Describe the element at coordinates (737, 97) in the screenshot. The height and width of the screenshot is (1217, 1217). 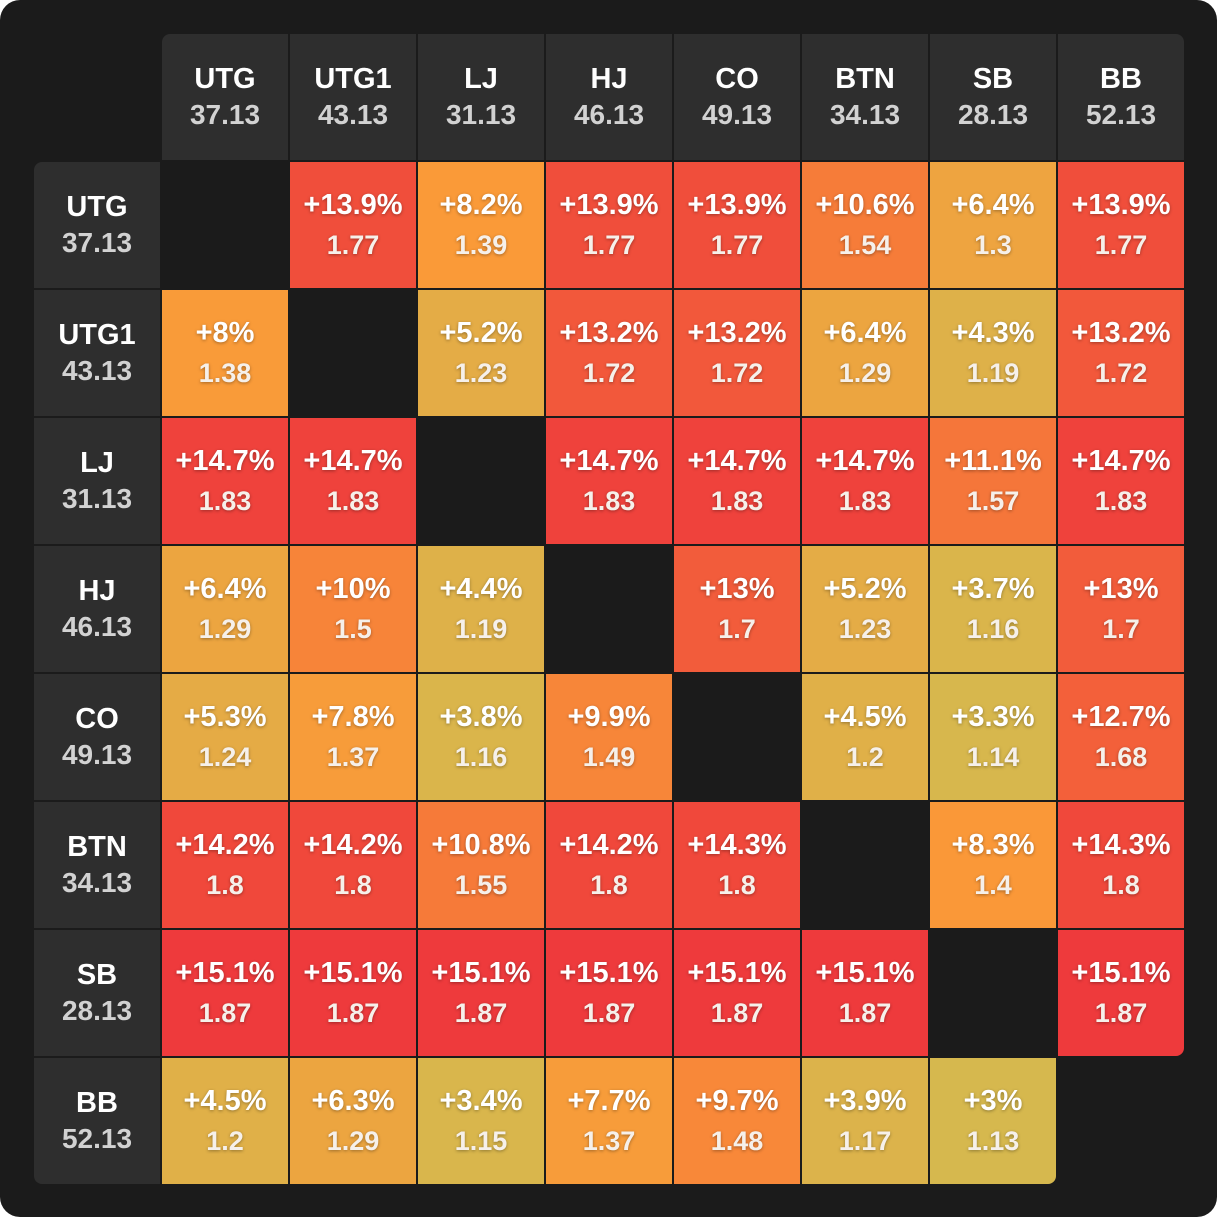
I see `column-header-co: CO 49.13` at that location.